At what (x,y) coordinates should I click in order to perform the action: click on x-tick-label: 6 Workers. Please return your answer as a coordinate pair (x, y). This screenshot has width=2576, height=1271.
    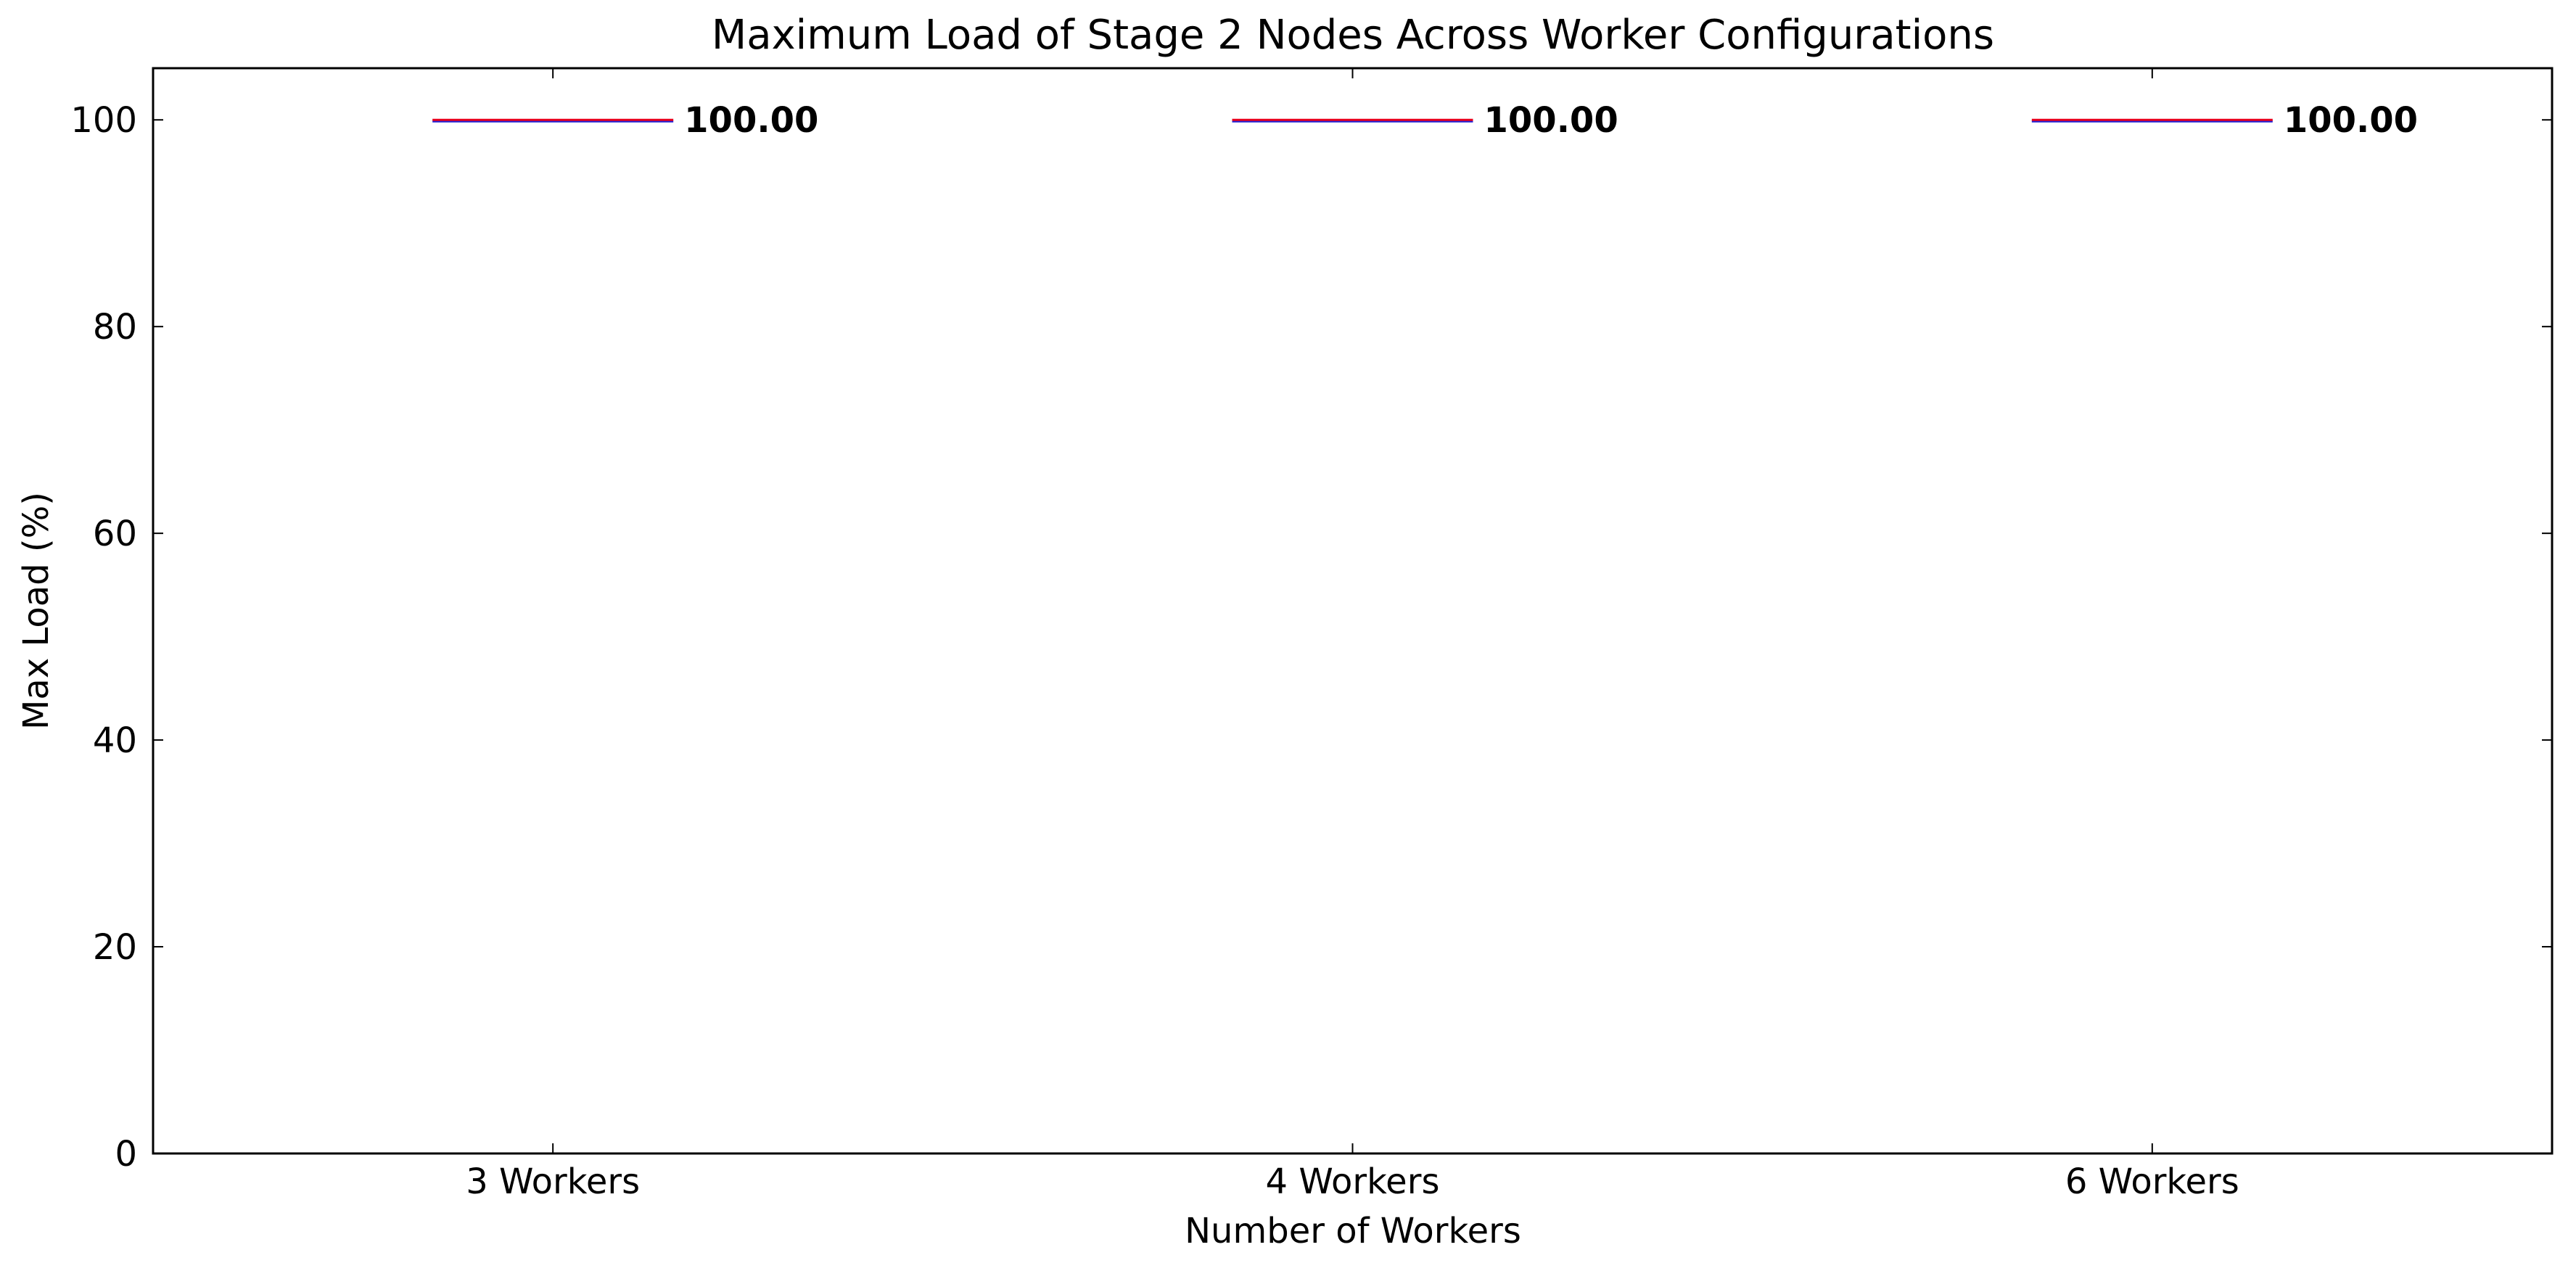
    Looking at the image, I should click on (2152, 1181).